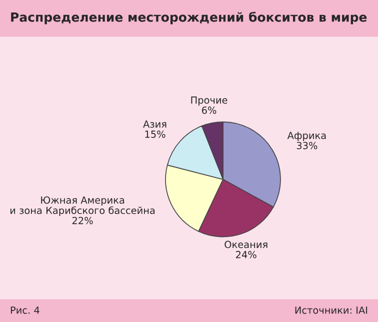 The height and width of the screenshot is (322, 378). I want to click on slice-label: Азия, so click(154, 124).